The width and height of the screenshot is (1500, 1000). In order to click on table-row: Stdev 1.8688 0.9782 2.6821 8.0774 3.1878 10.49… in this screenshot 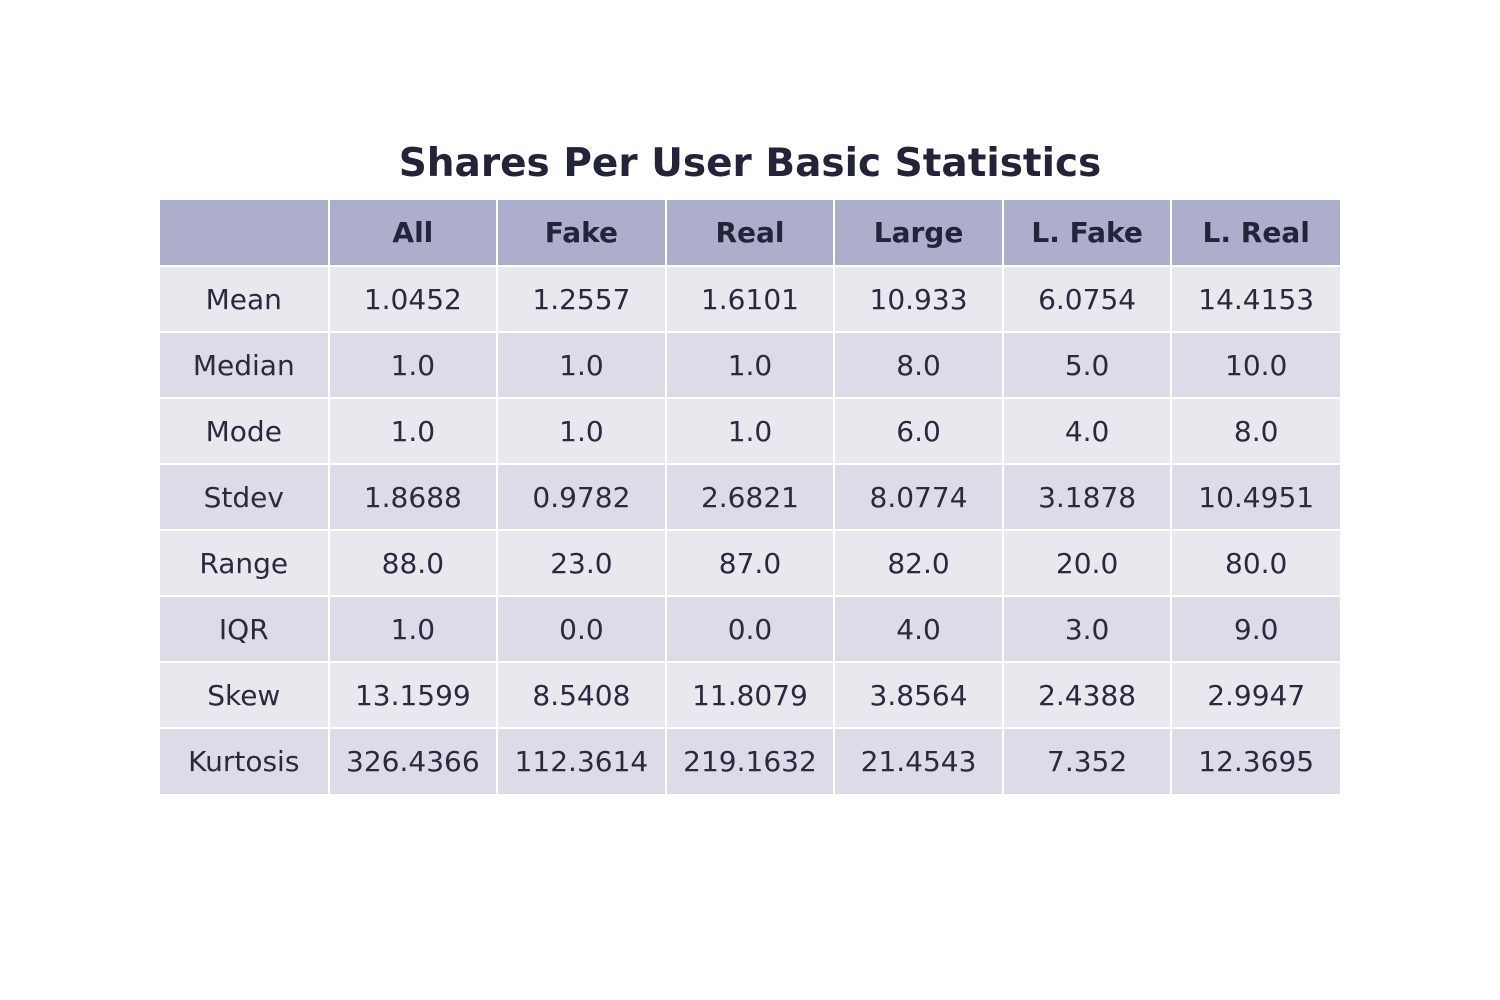, I will do `click(750, 497)`.